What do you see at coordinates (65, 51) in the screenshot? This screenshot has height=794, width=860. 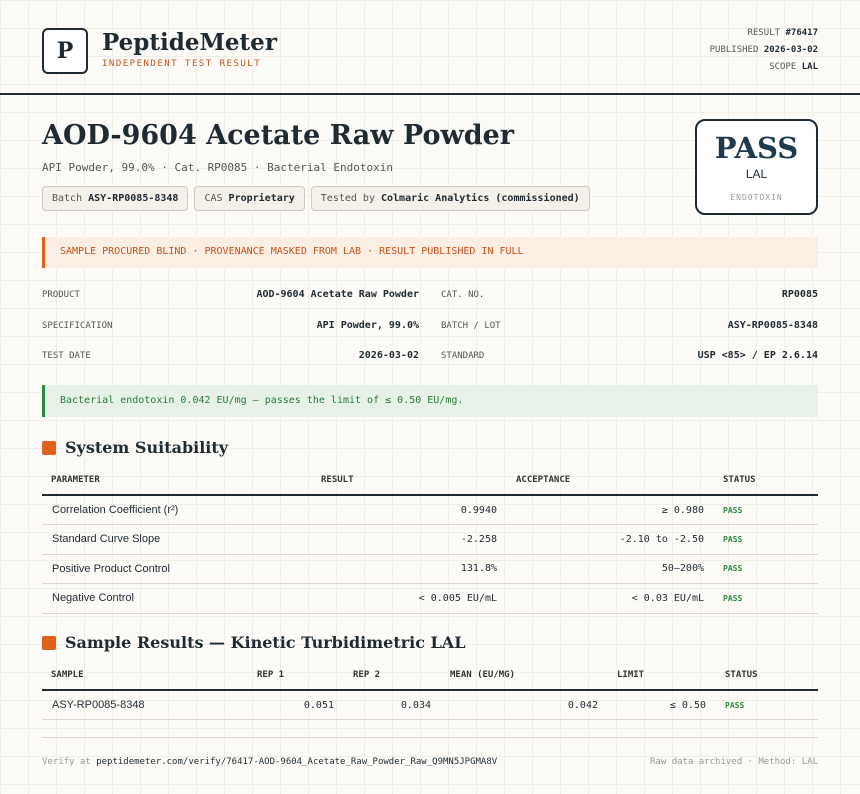 I see `logo: P` at bounding box center [65, 51].